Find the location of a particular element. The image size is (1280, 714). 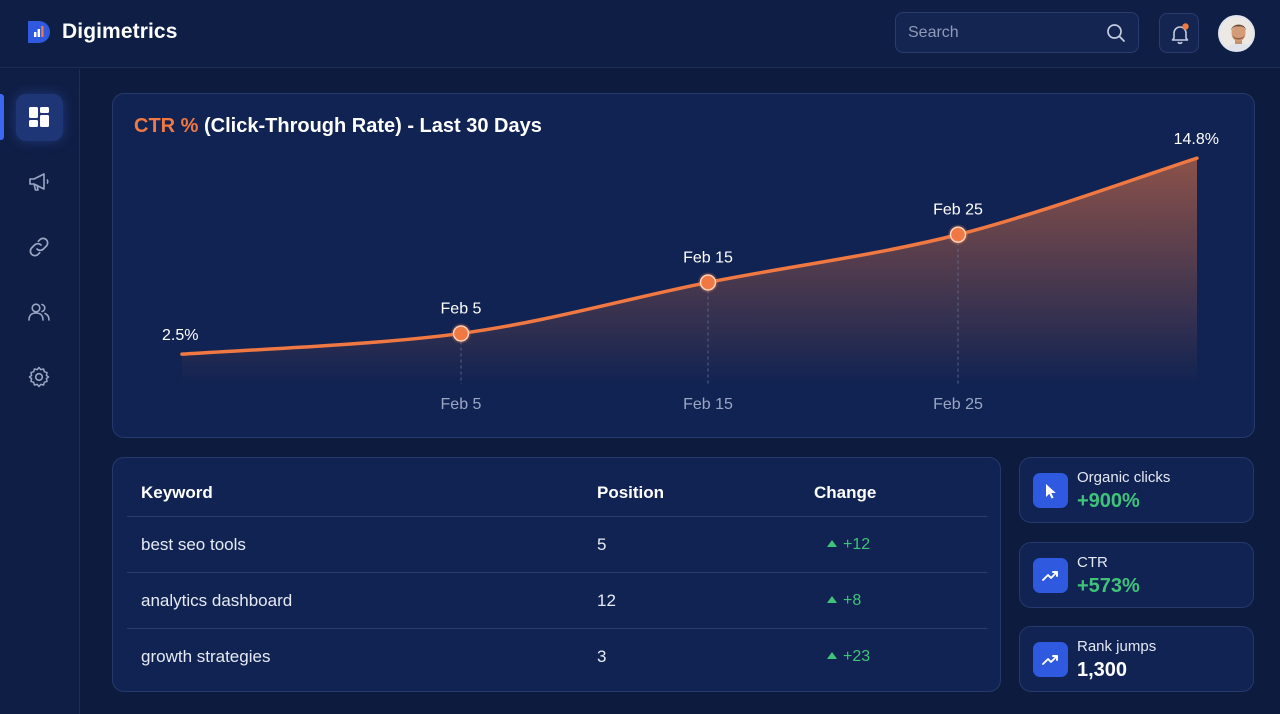

stat-value: +900% is located at coordinates (1108, 501).